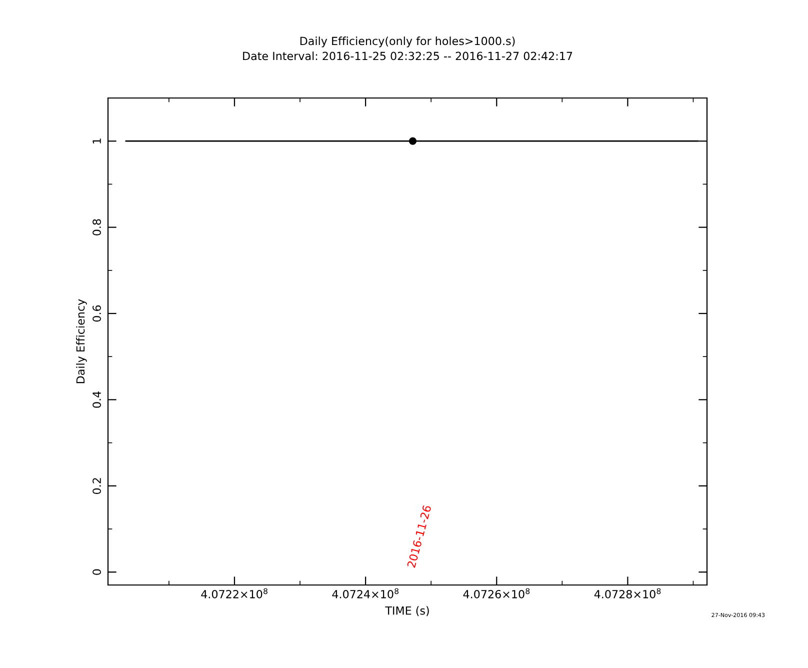  What do you see at coordinates (96, 227) in the screenshot?
I see `y-tick-label: 0.8` at bounding box center [96, 227].